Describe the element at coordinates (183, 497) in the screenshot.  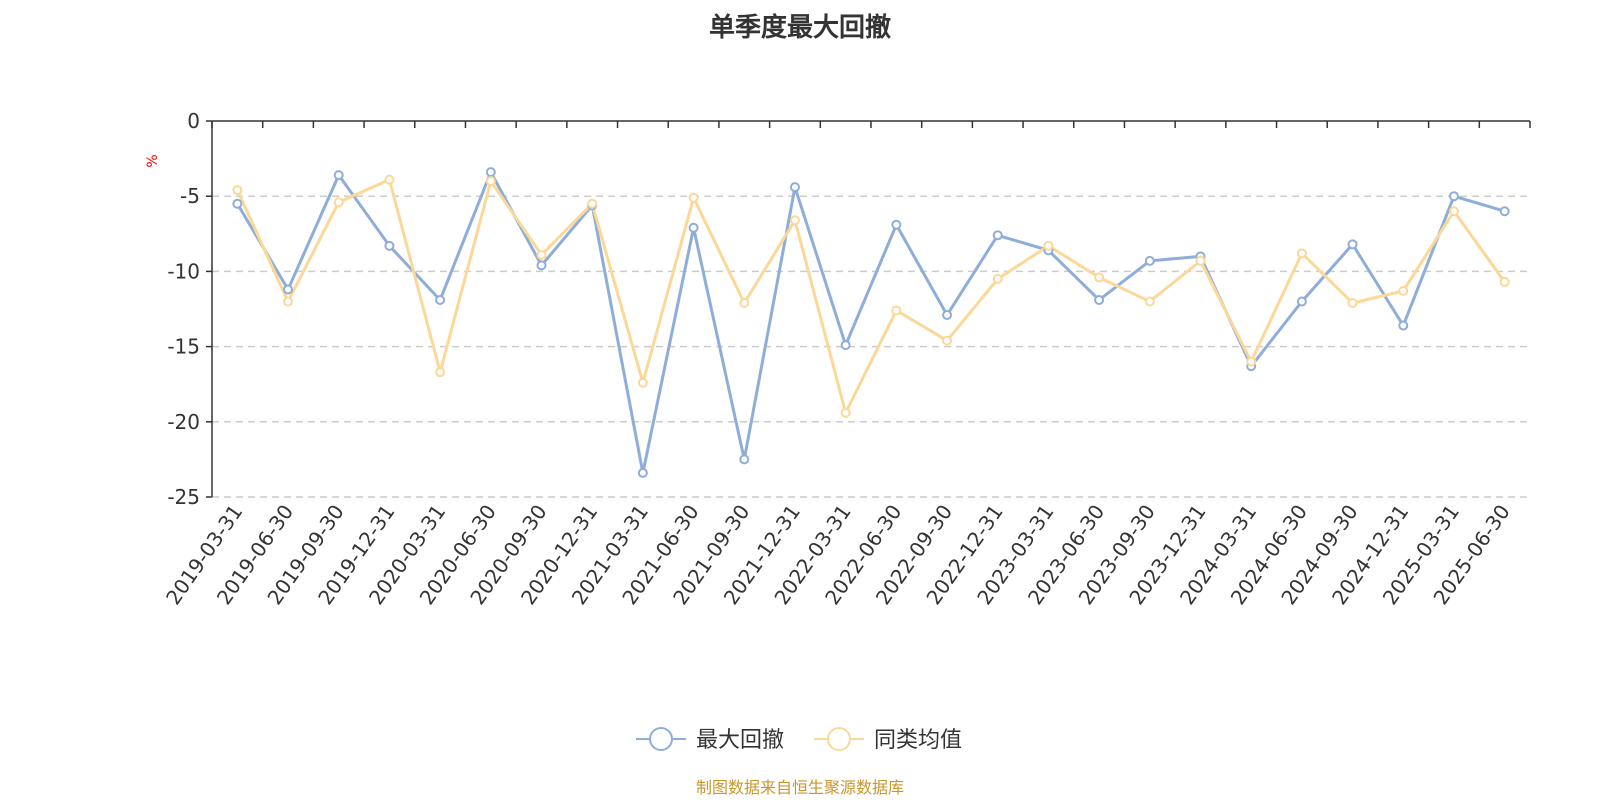
I see `y-tick-label: -25` at that location.